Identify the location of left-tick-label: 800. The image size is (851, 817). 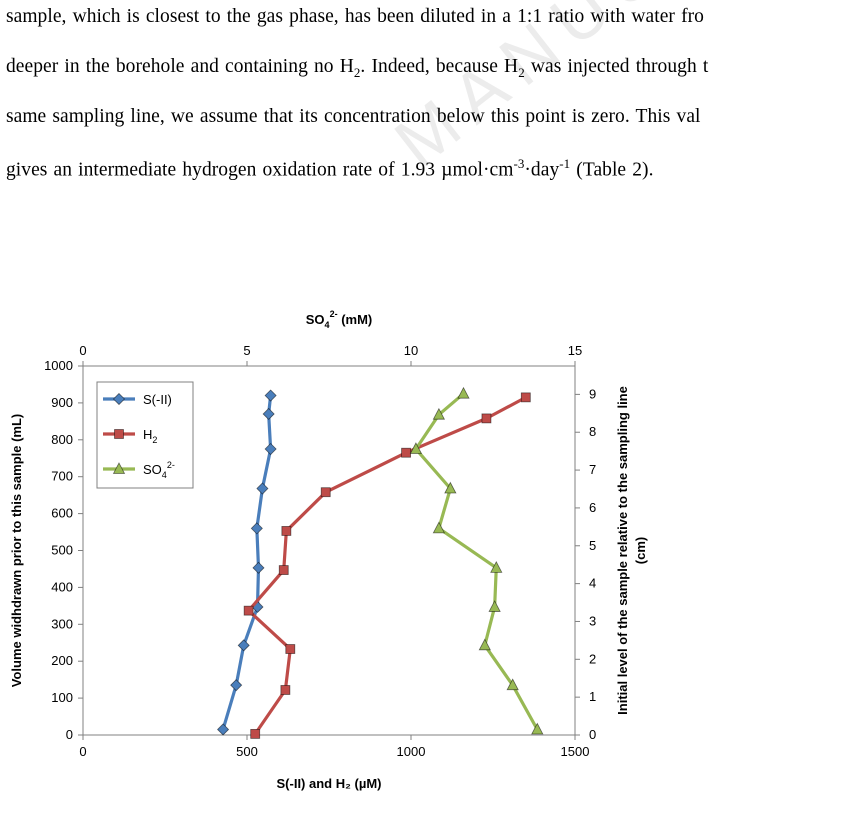
(62, 439).